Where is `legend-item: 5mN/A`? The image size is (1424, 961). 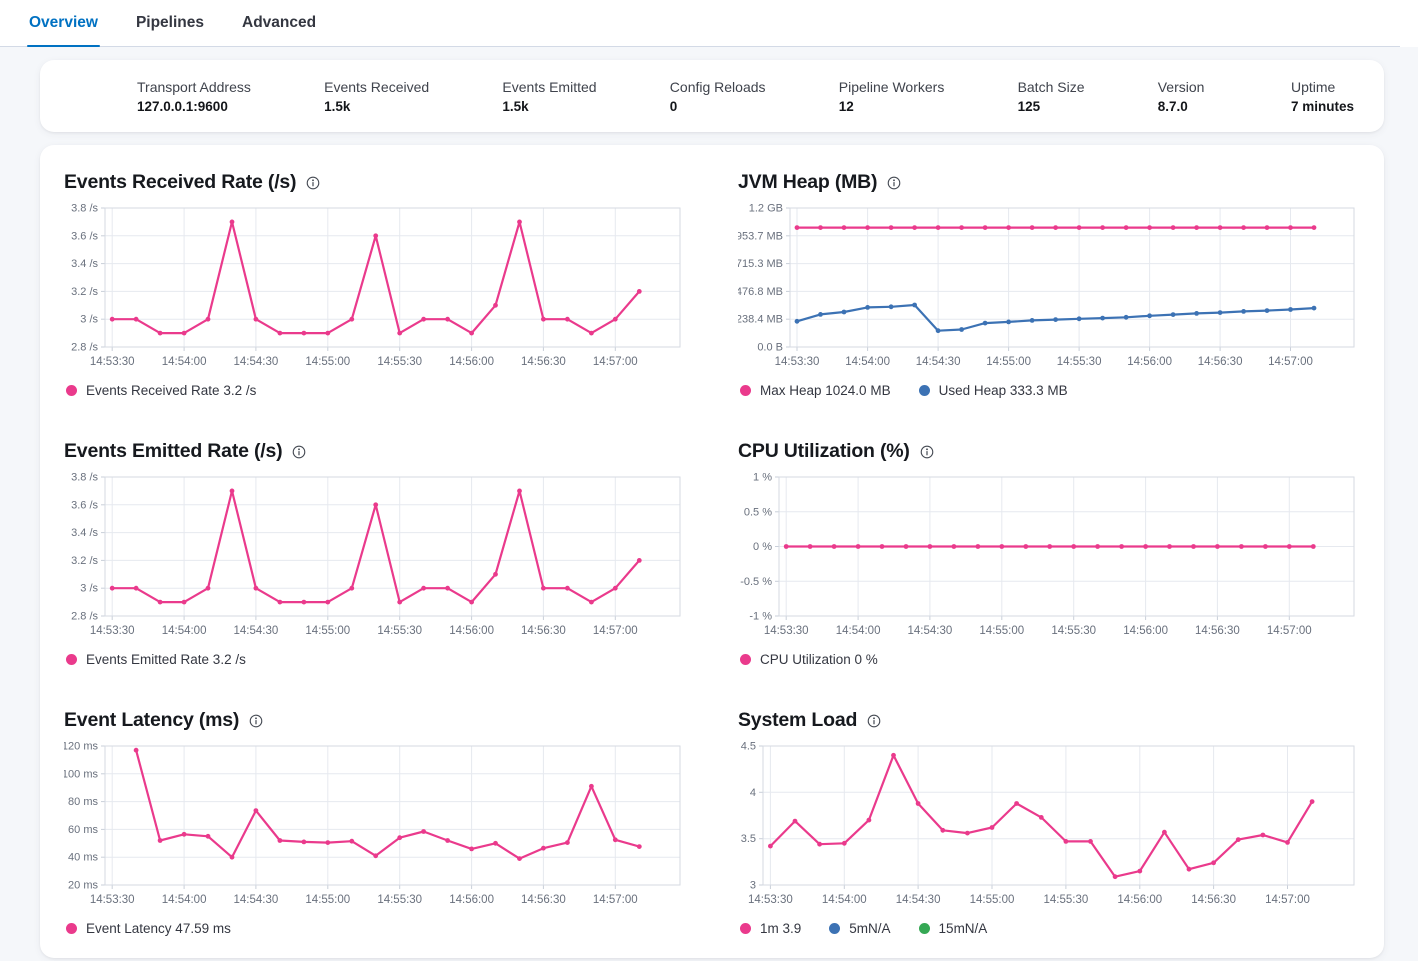
legend-item: 5mN/A is located at coordinates (860, 928).